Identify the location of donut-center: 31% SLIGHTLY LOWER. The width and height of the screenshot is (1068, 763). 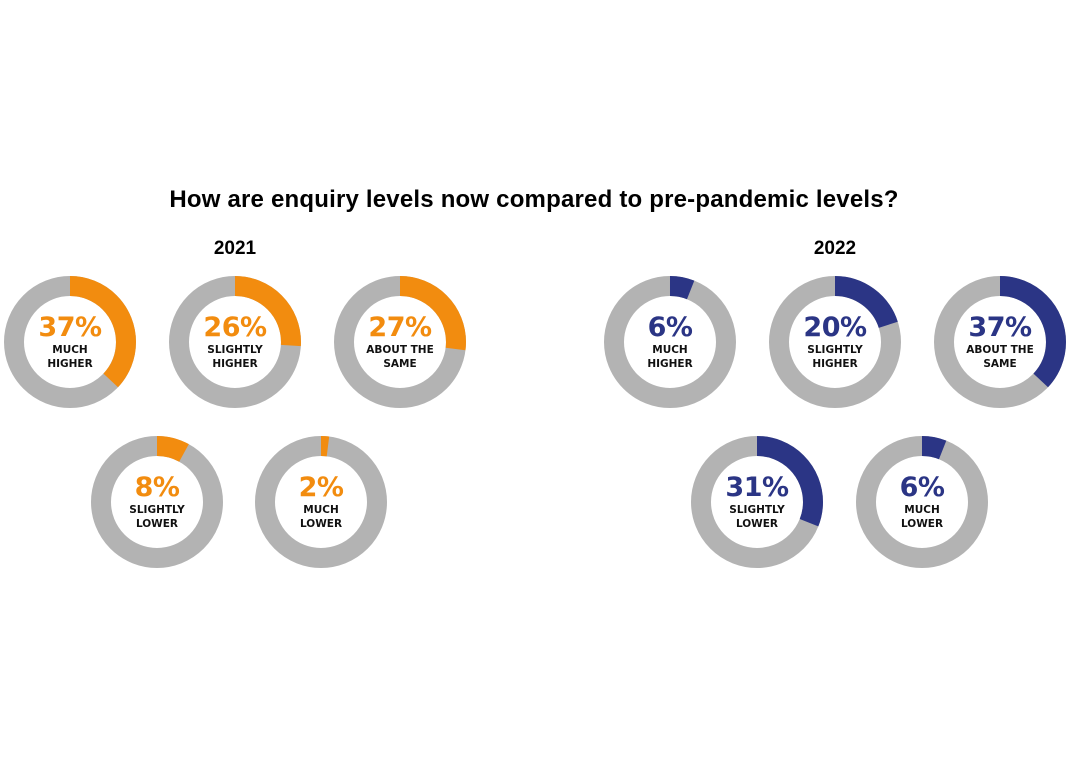
(757, 502).